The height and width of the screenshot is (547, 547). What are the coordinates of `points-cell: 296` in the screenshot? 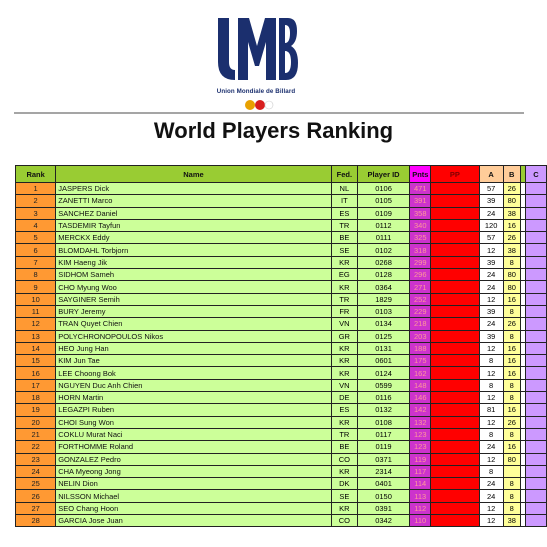 It's located at (420, 275).